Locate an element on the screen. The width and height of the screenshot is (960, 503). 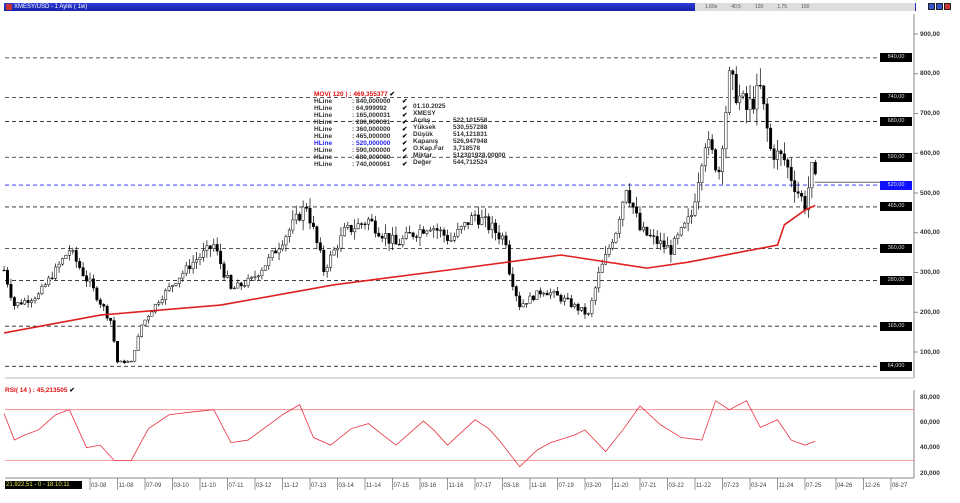
hline-price-label: 280,00 is located at coordinates (896, 280).